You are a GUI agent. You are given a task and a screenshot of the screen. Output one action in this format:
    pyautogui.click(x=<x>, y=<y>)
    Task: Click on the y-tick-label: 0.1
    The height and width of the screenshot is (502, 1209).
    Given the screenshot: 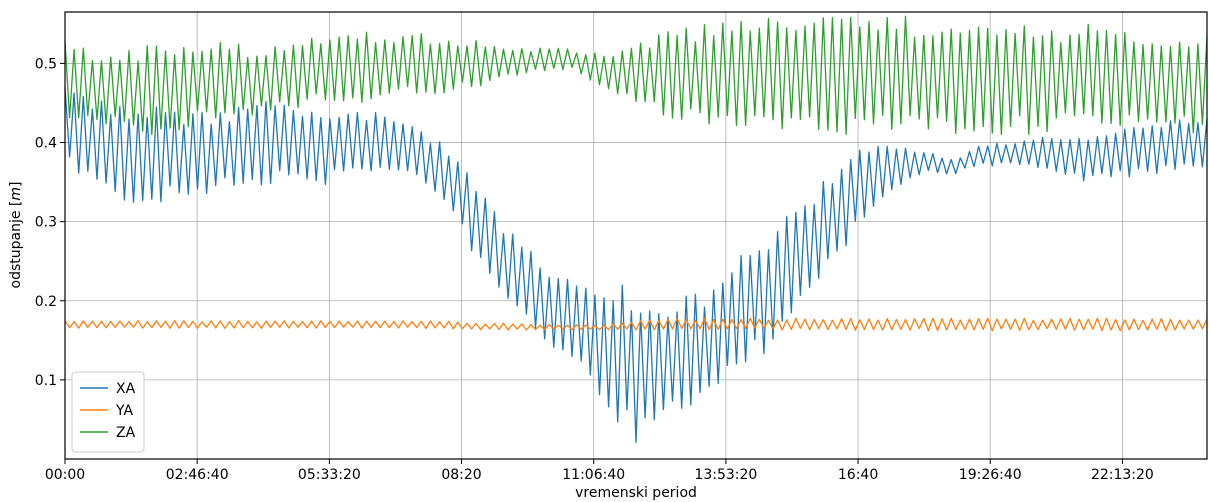 What is the action you would take?
    pyautogui.click(x=46, y=381)
    